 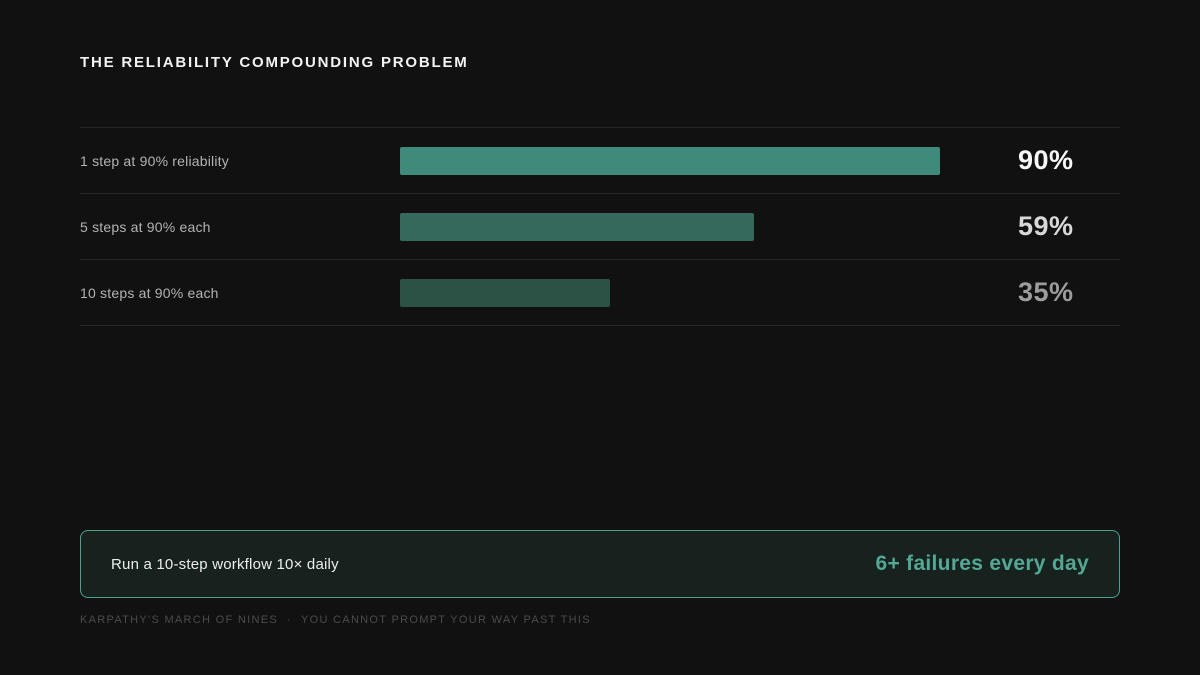 What do you see at coordinates (179, 620) in the screenshot?
I see `footer-left: KARPATHY'S MARCH OF NINES` at bounding box center [179, 620].